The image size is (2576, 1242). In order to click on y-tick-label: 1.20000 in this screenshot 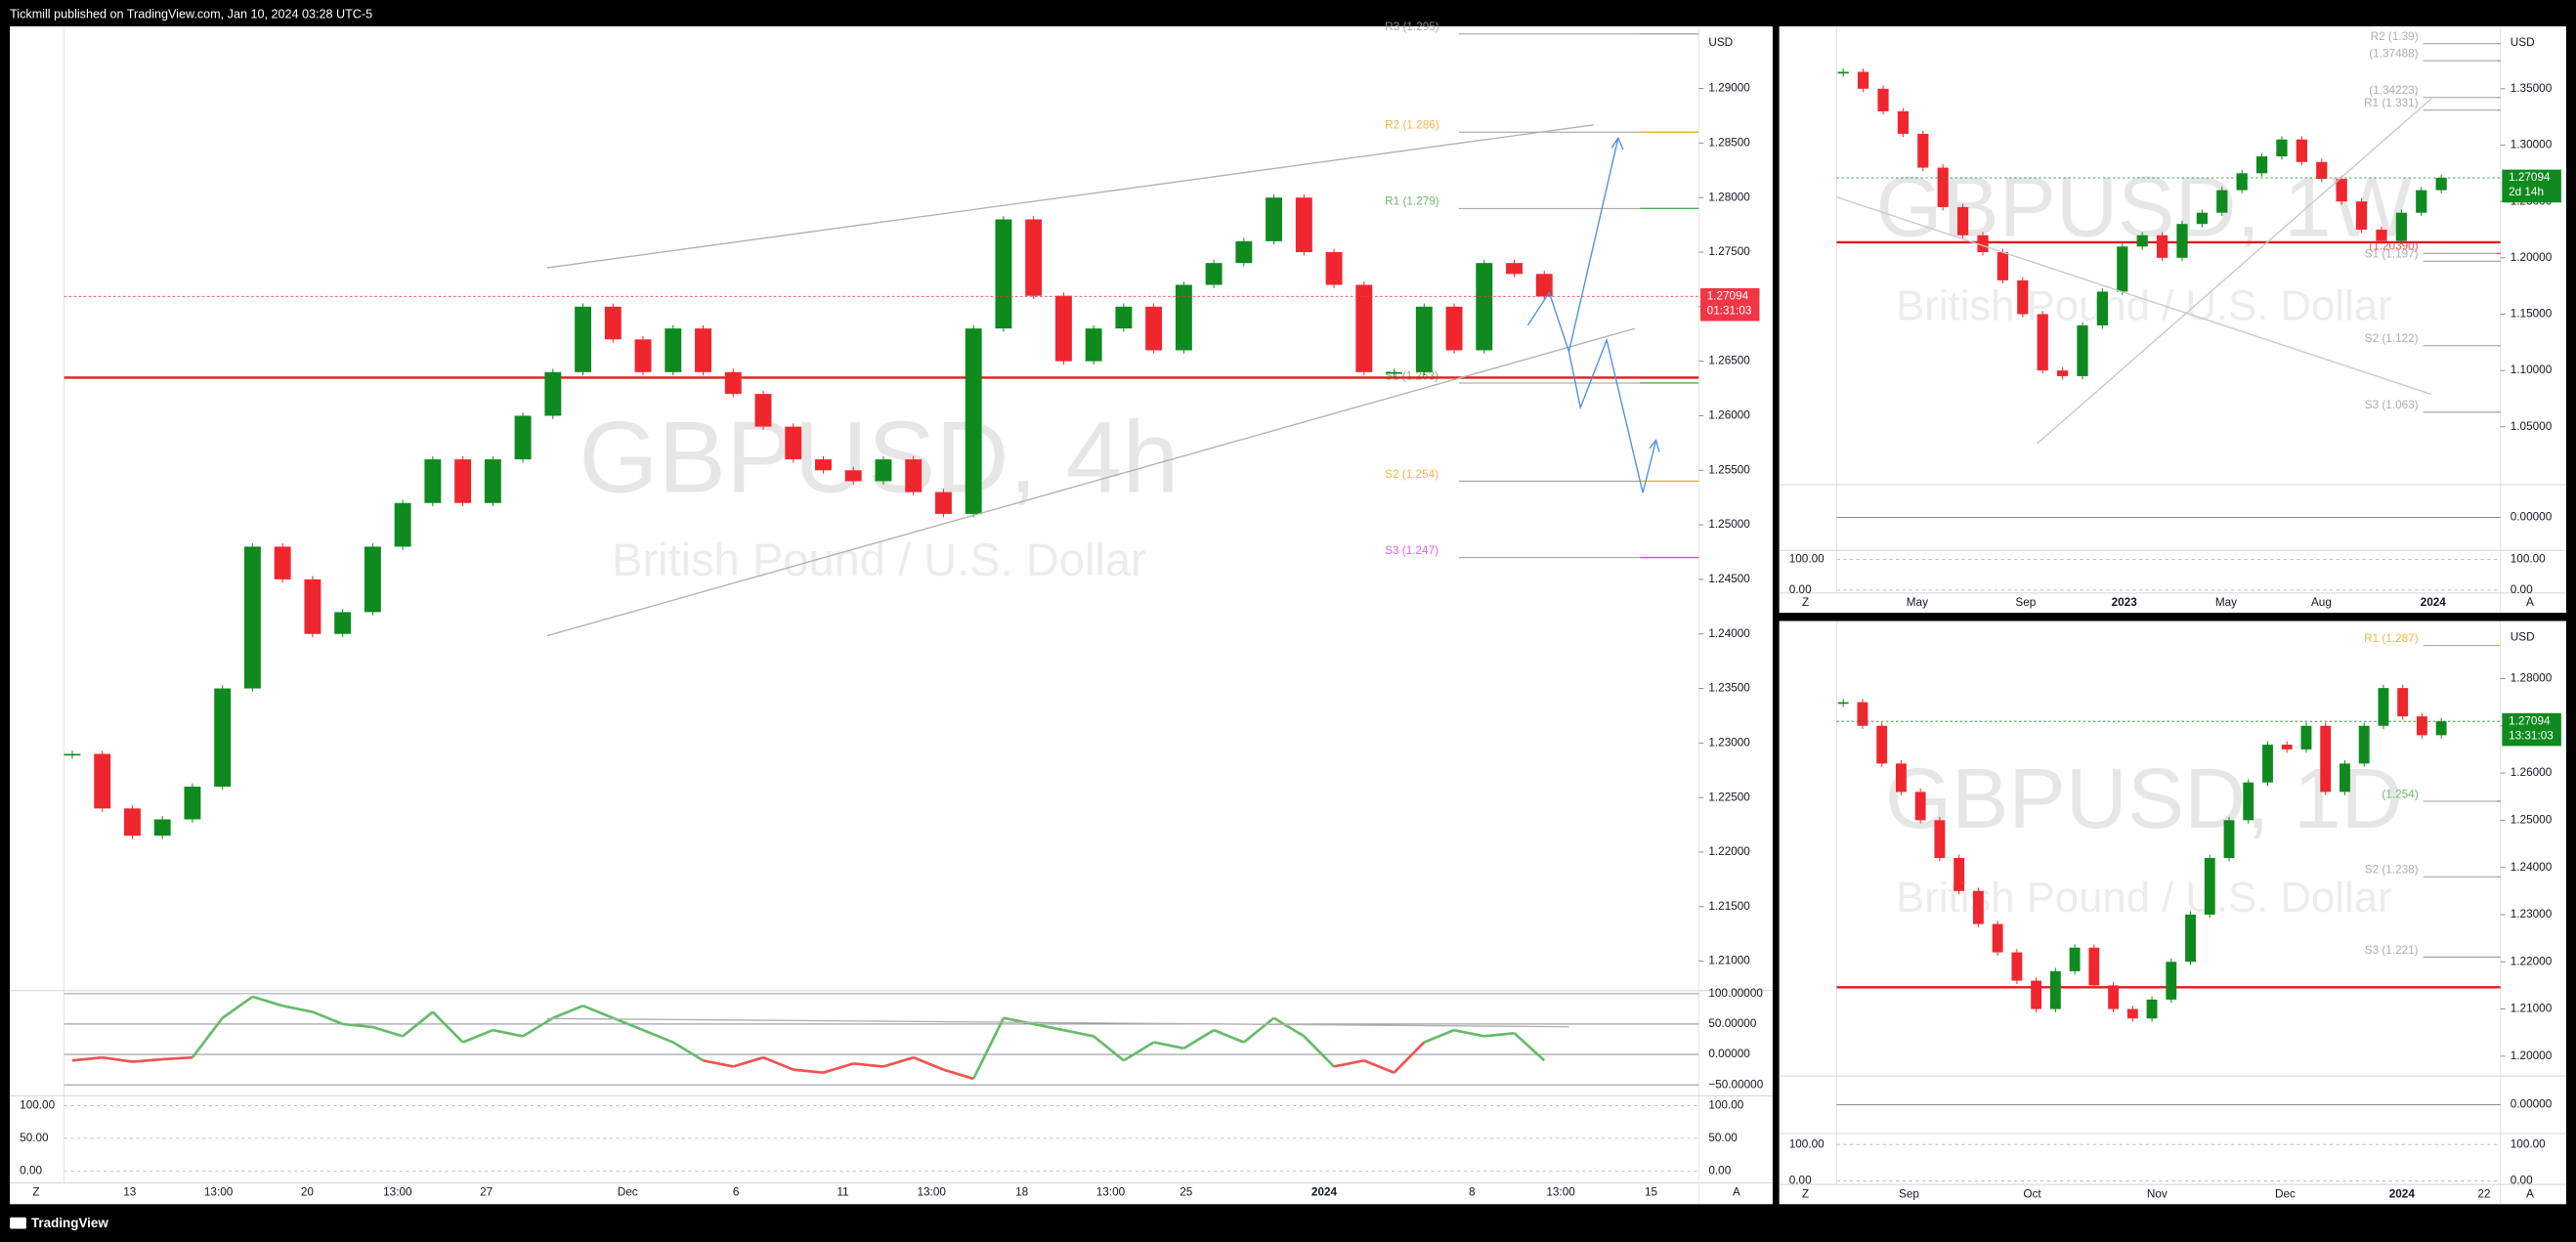, I will do `click(2532, 258)`.